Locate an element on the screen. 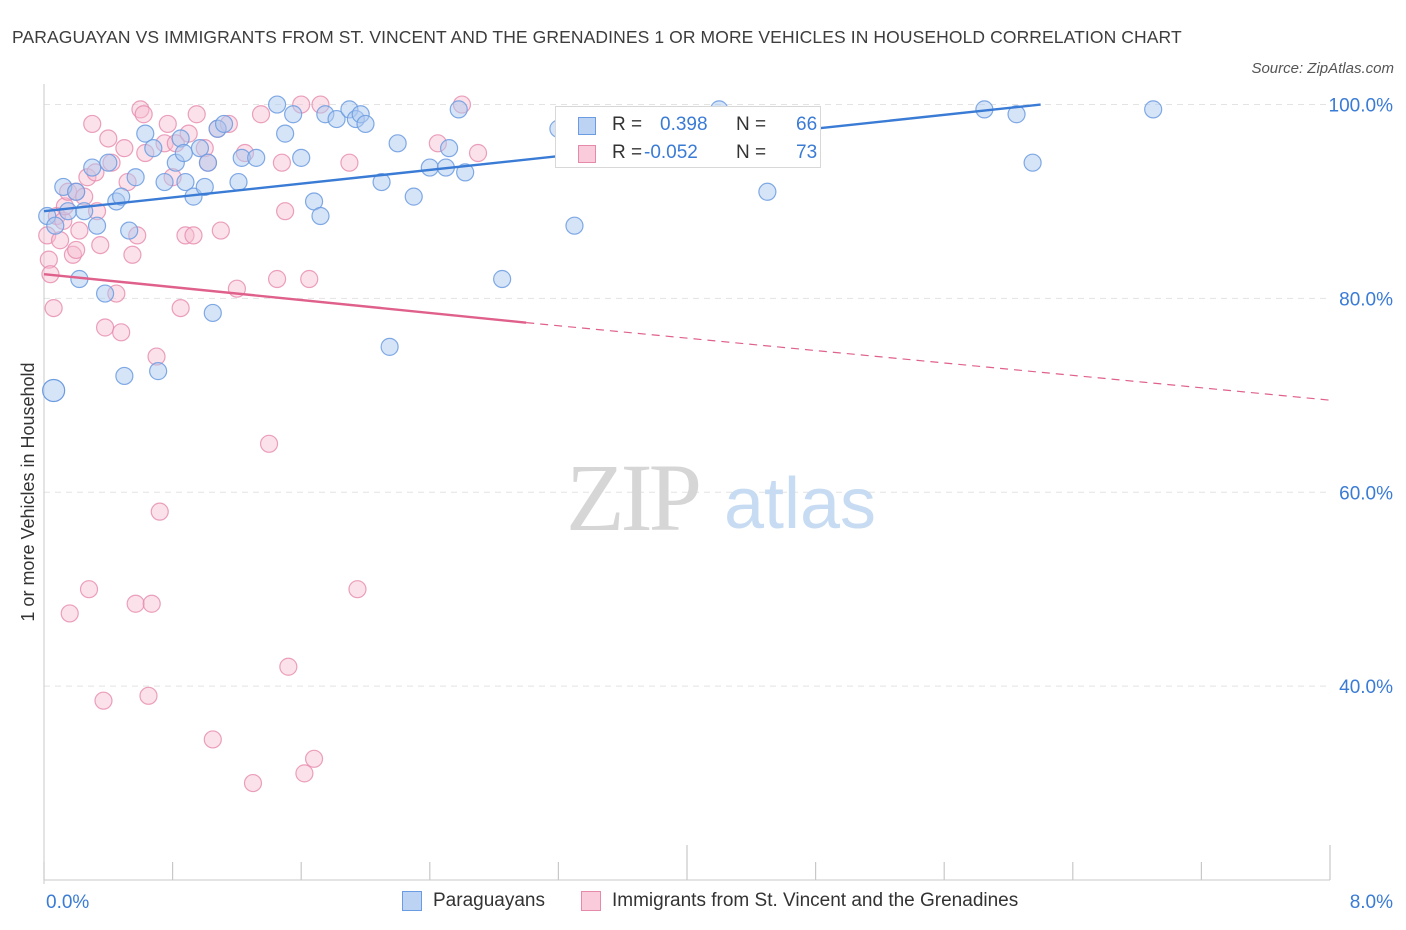 This screenshot has width=1406, height=930. y-tick-label: 60.0% is located at coordinates (1366, 493).